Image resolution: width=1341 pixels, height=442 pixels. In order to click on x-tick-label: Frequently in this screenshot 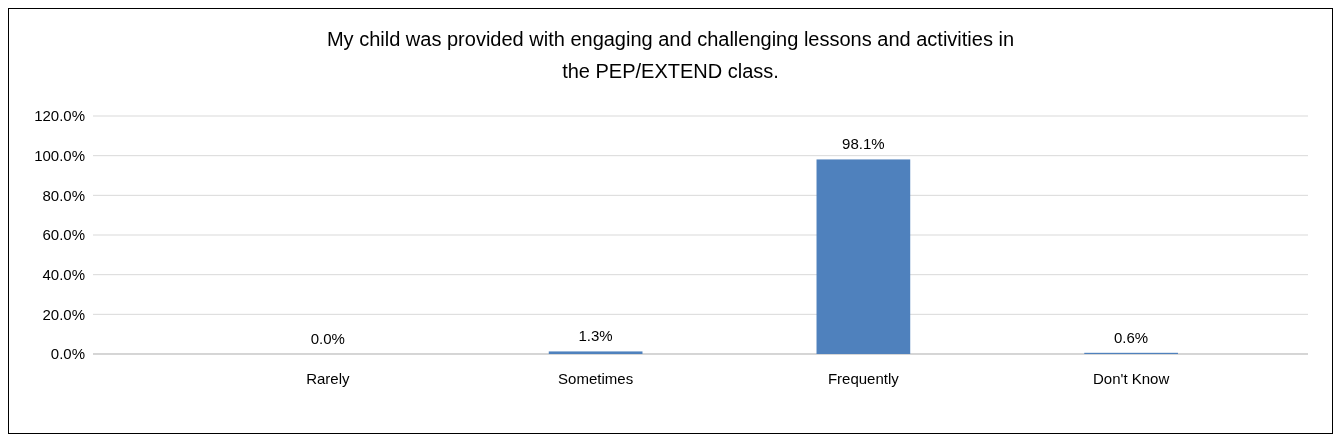, I will do `click(863, 378)`.